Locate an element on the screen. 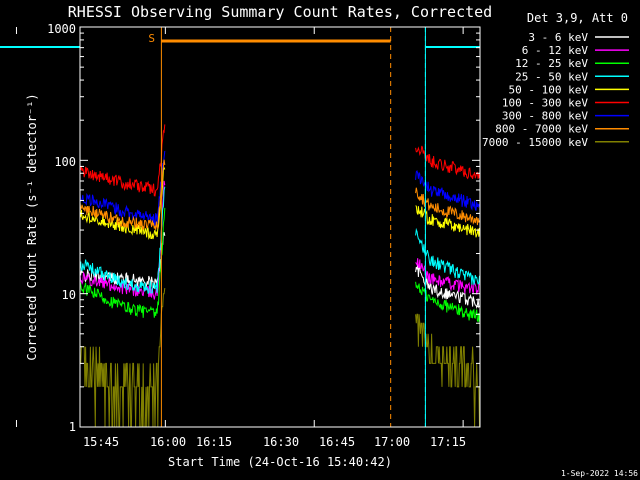  y-tick-label: 1000 is located at coordinates (61, 29).